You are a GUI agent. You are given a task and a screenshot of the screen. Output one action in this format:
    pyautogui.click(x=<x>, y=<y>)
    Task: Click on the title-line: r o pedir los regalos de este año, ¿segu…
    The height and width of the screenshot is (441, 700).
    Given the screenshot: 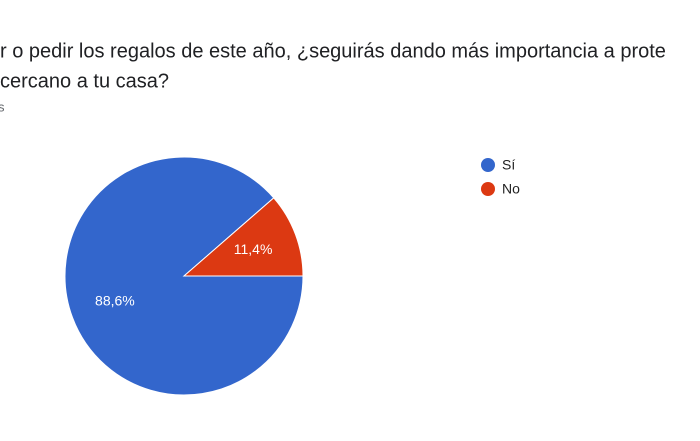 What is the action you would take?
    pyautogui.click(x=333, y=51)
    